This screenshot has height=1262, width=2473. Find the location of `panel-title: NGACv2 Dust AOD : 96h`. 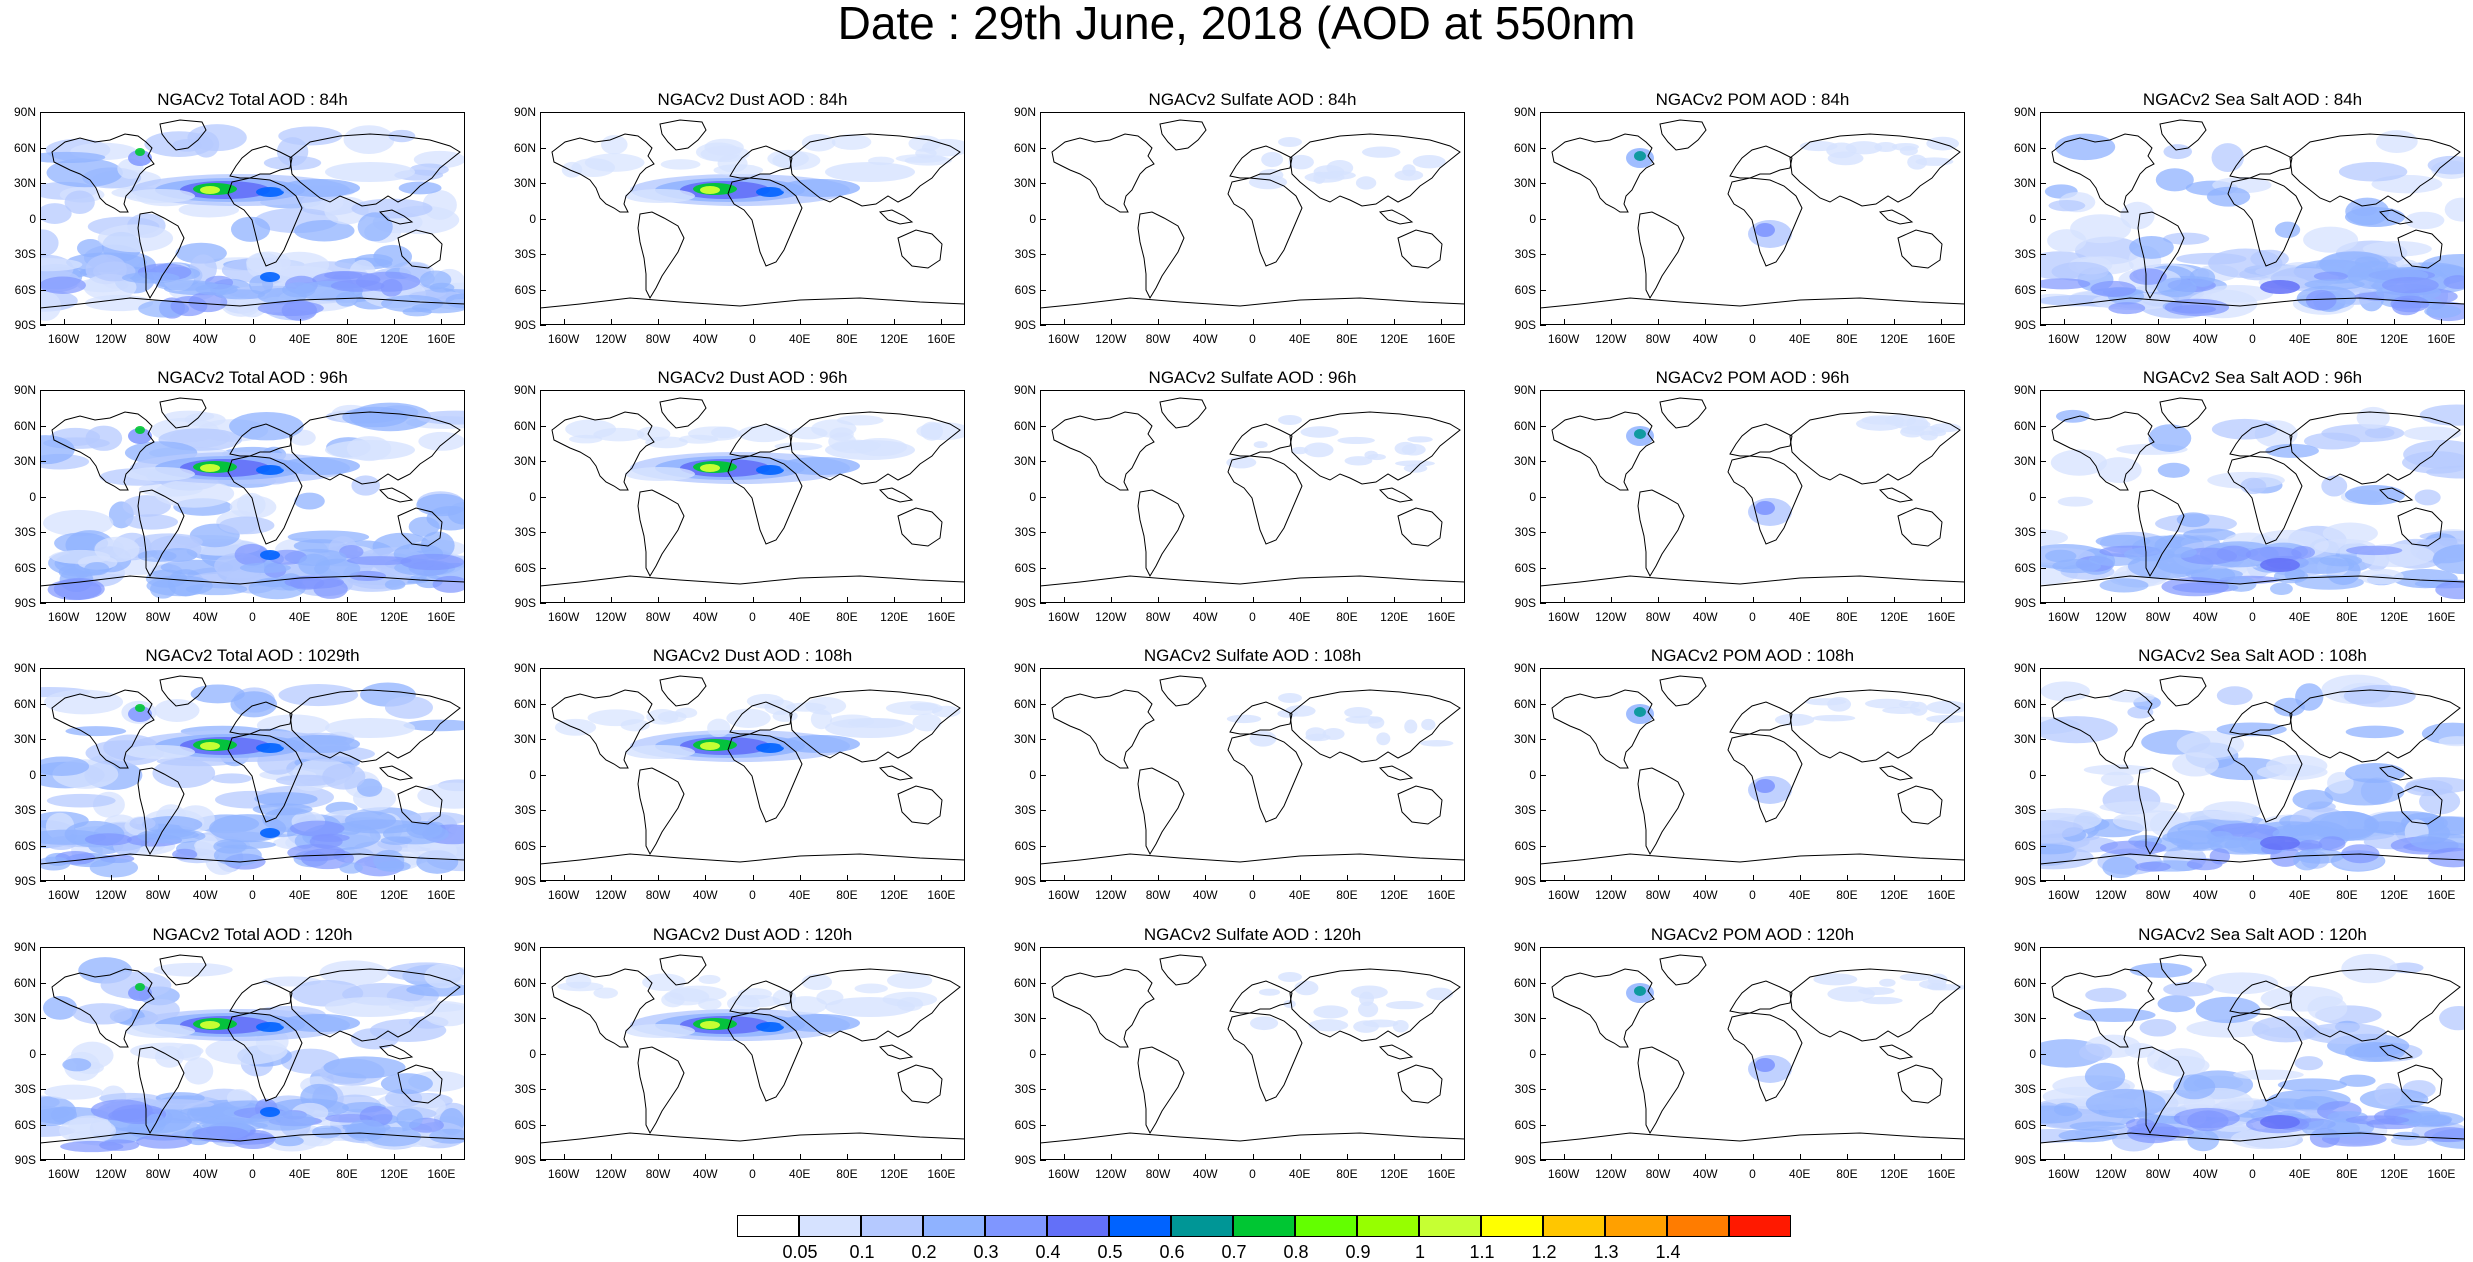

panel-title: NGACv2 Dust AOD : 96h is located at coordinates (752, 377).